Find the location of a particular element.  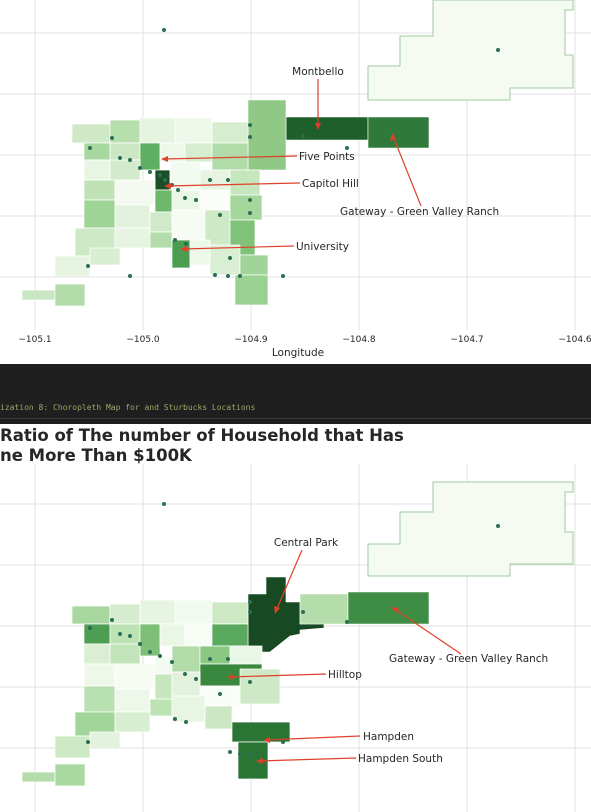

annotation-label: Capitol Hill is located at coordinates (330, 184).